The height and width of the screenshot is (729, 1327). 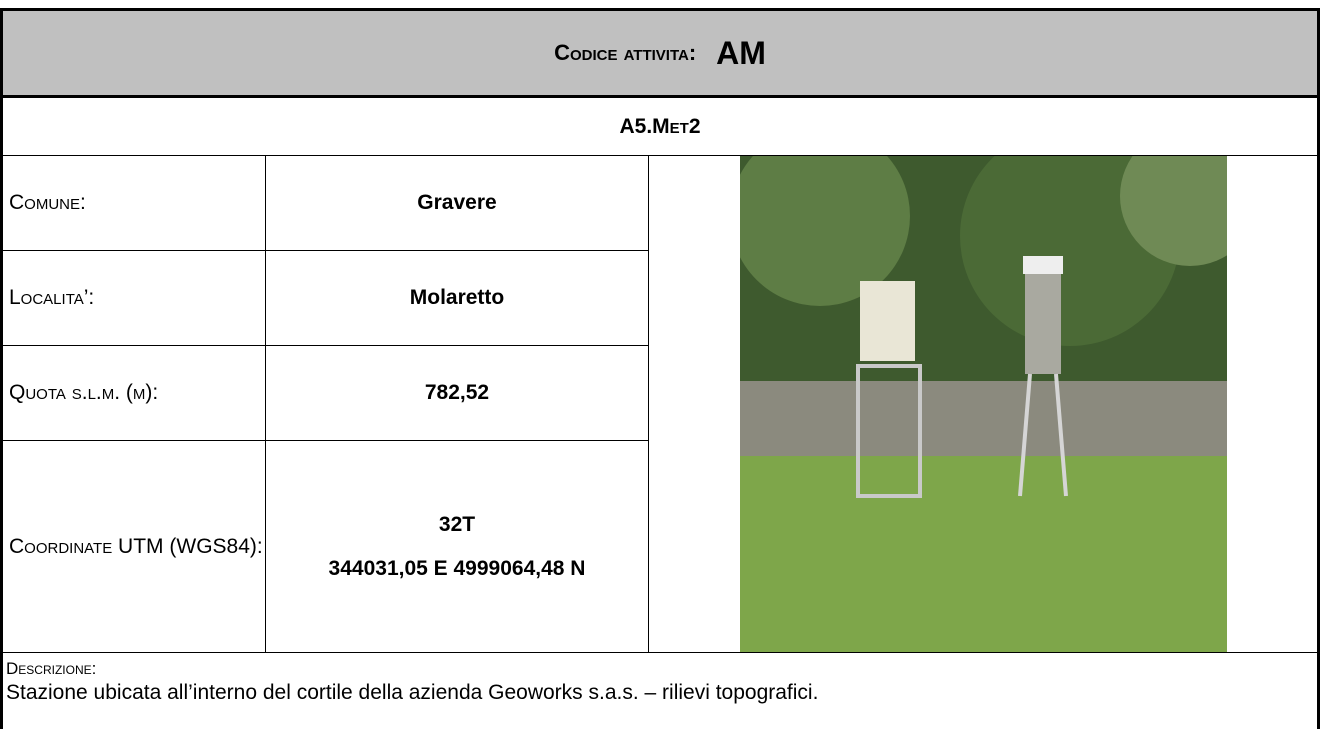 What do you see at coordinates (133, 298) in the screenshot?
I see `field-label: Localita’:` at bounding box center [133, 298].